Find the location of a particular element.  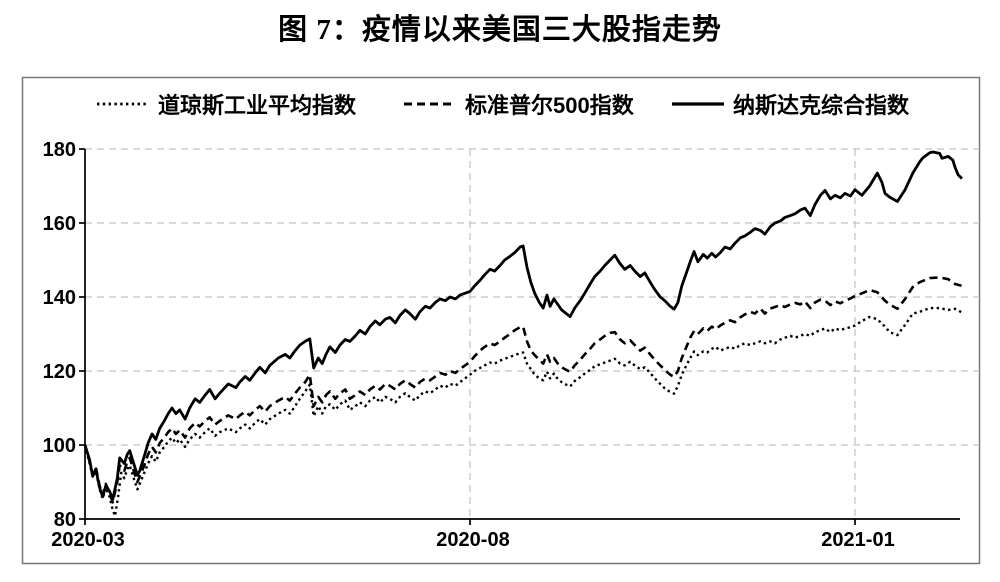

legend: 道琼斯工业平均指数 标准普尔500指数 纳斯达克综合指数 is located at coordinates (503, 105).